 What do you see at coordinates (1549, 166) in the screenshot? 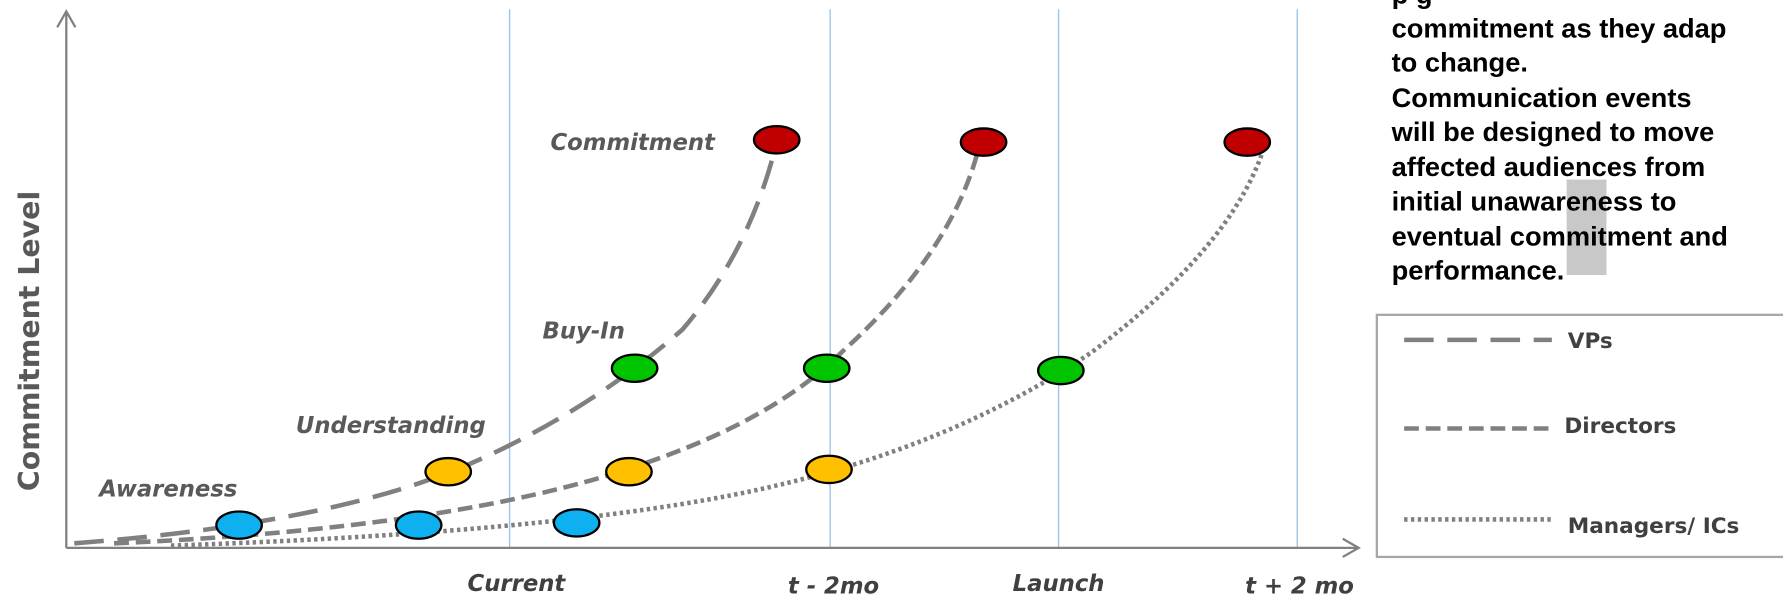
I see `note-line: affected audiences from` at bounding box center [1549, 166].